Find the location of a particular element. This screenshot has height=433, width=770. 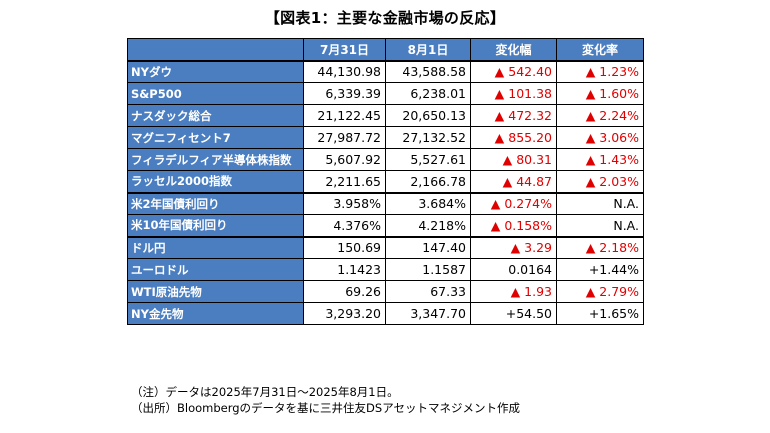

change-rate: ▲ 1.60% is located at coordinates (600, 93).